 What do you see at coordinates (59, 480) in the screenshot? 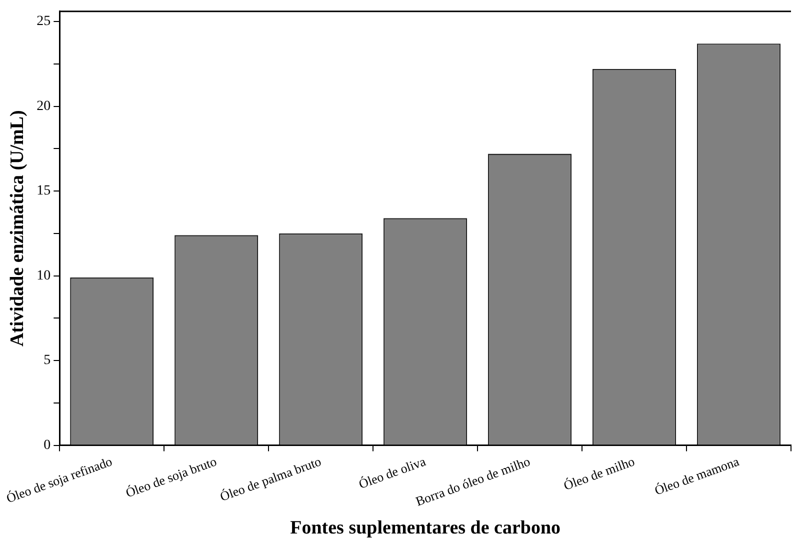
I see `x-tick-label: Óleo de soja refinado` at bounding box center [59, 480].